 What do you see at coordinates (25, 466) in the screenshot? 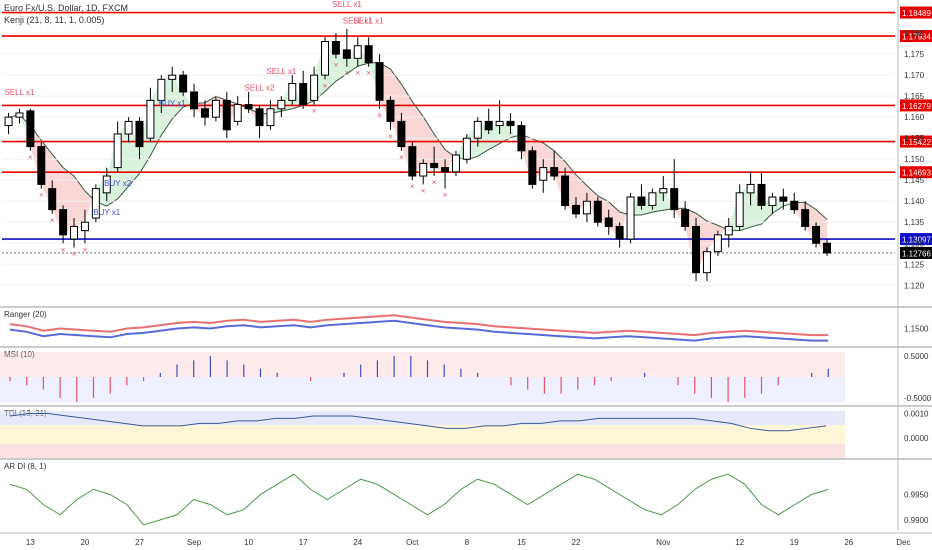
I see `pane-title: AR DI (8, 1)` at bounding box center [25, 466].